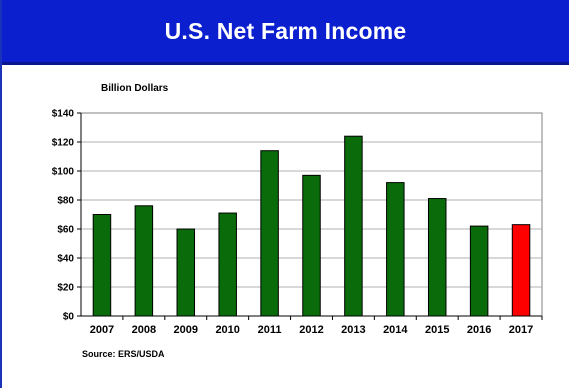 The image size is (569, 388). I want to click on y-tick-label: $0, so click(69, 317).